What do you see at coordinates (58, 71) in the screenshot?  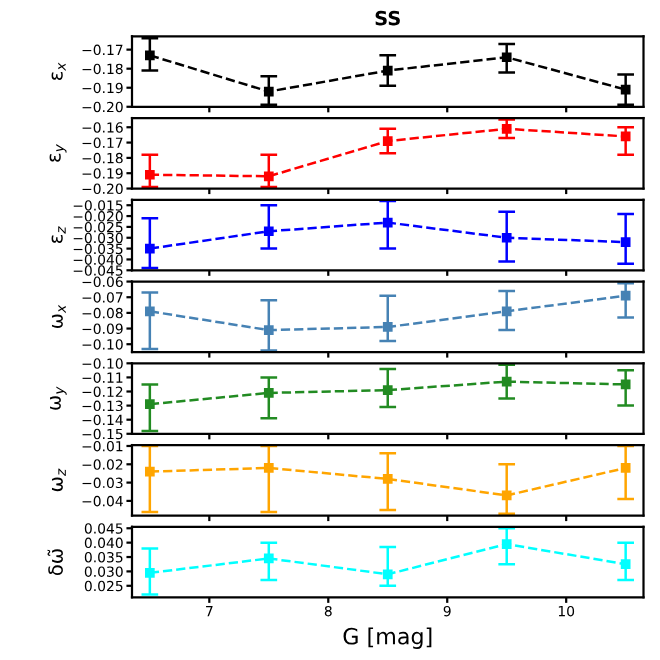 I see `y-axis-title: ε$_{x}$` at bounding box center [58, 71].